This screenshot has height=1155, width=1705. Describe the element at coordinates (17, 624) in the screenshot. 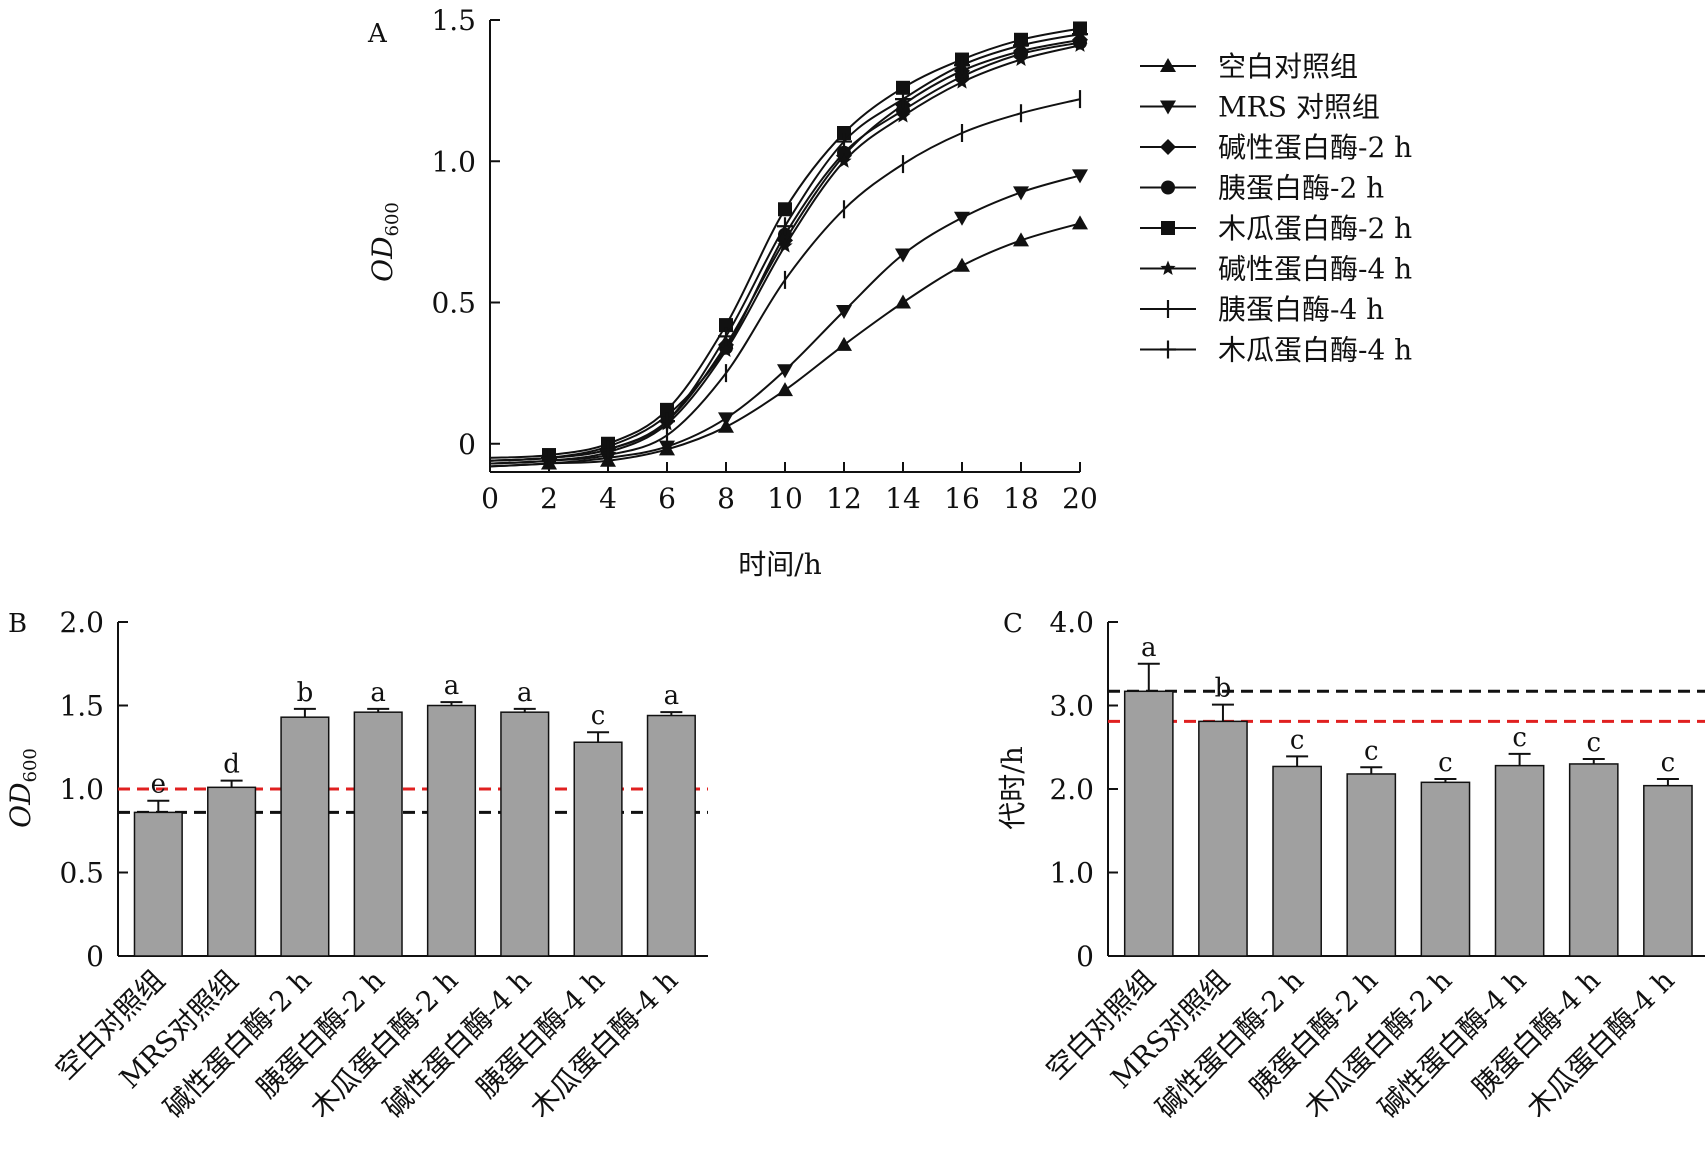

I see `panel-b-label: B` at that location.